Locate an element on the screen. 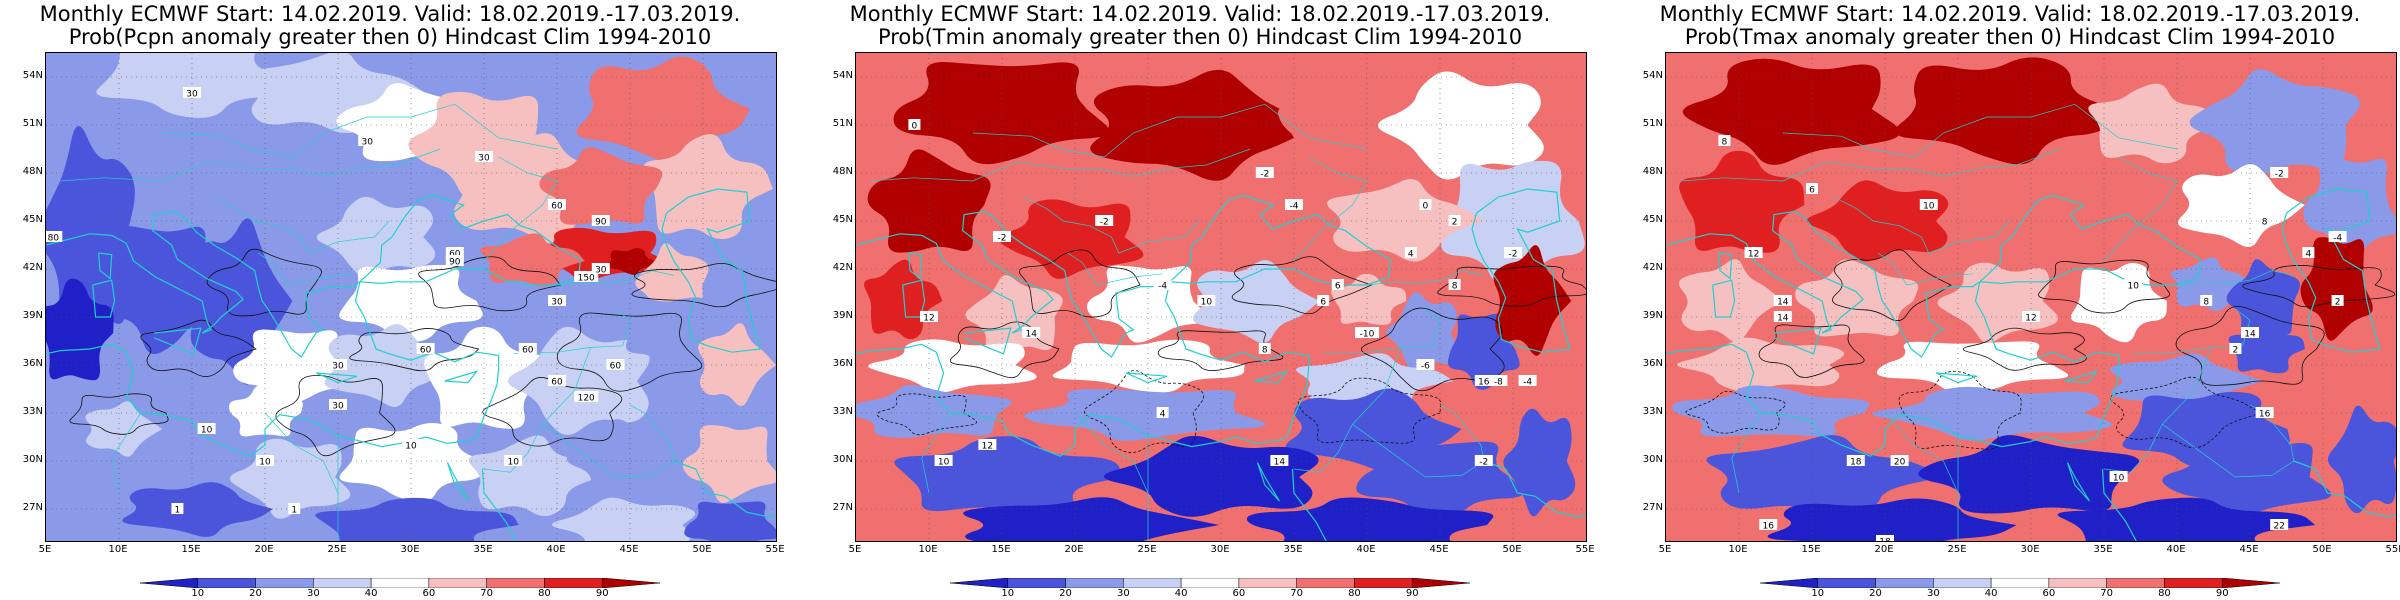 Image resolution: width=2400 pixels, height=600 pixels. svg-text: 6 is located at coordinates (1812, 191).